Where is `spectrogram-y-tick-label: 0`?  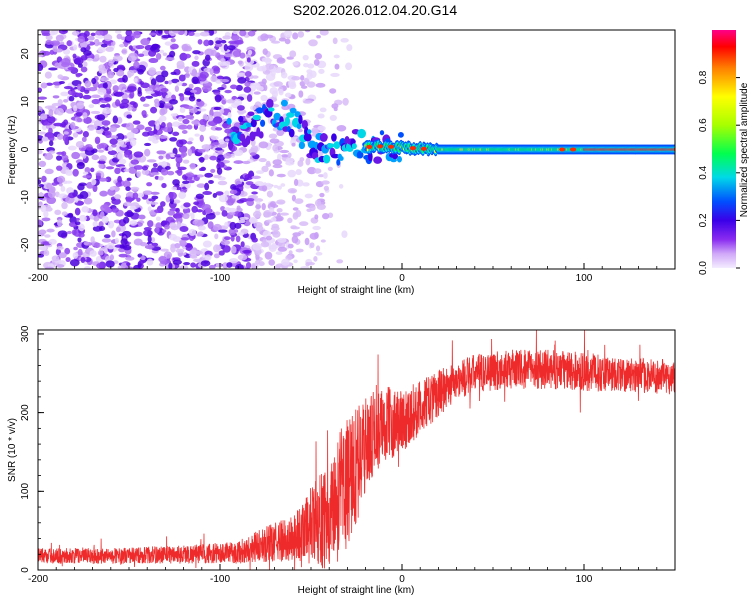
spectrogram-y-tick-label: 0 is located at coordinates (25, 149).